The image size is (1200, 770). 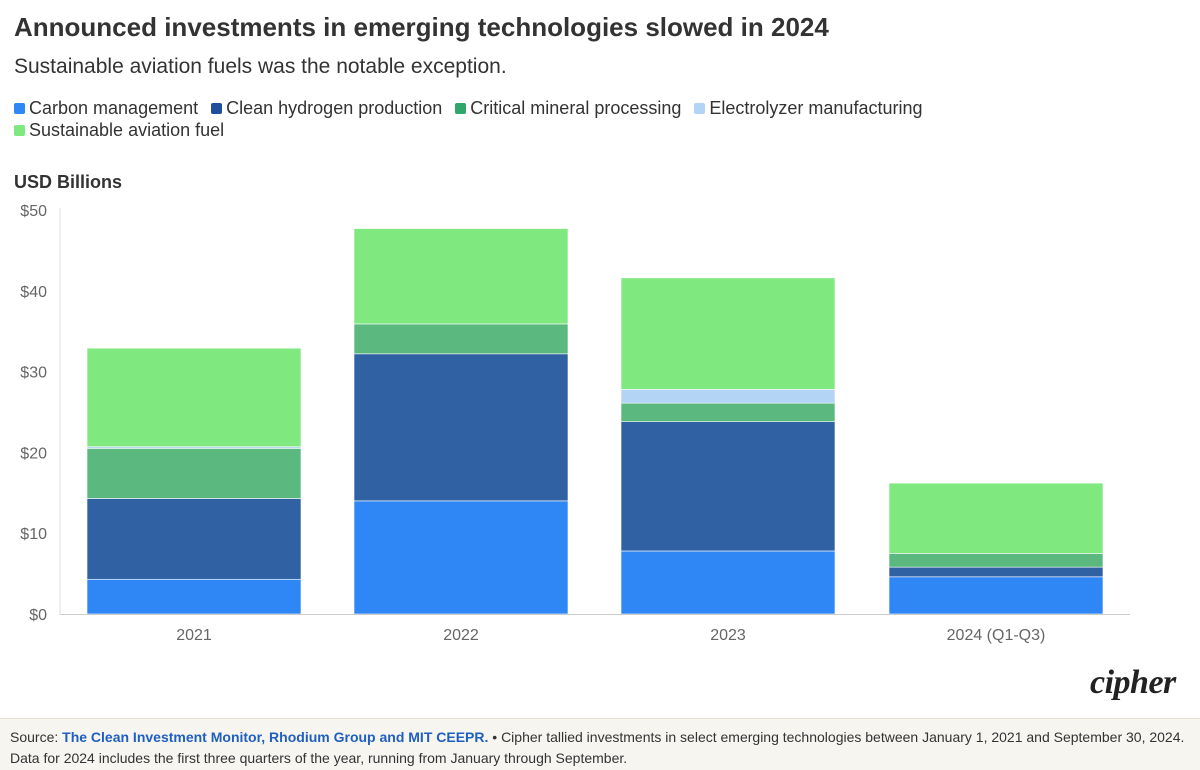 I want to click on y-tick-label: $30, so click(x=33, y=373).